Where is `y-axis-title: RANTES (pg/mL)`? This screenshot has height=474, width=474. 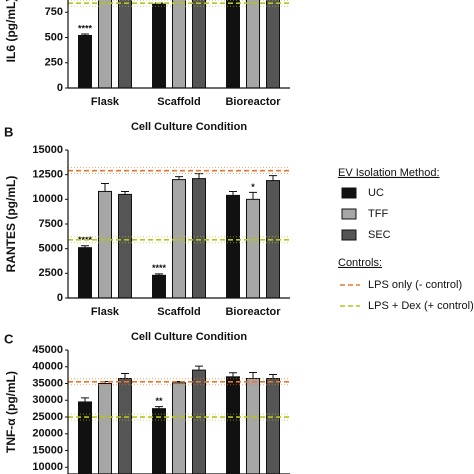 y-axis-title: RANTES (pg/mL) is located at coordinates (11, 224).